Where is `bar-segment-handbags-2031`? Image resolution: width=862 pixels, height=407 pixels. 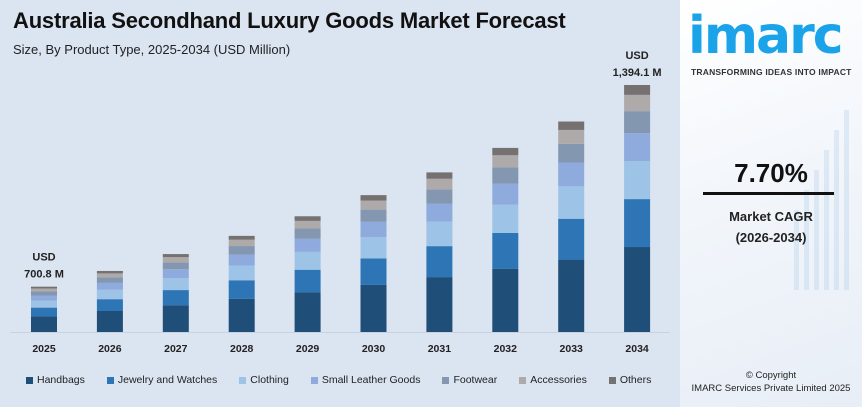 bar-segment-handbags-2031 is located at coordinates (439, 304).